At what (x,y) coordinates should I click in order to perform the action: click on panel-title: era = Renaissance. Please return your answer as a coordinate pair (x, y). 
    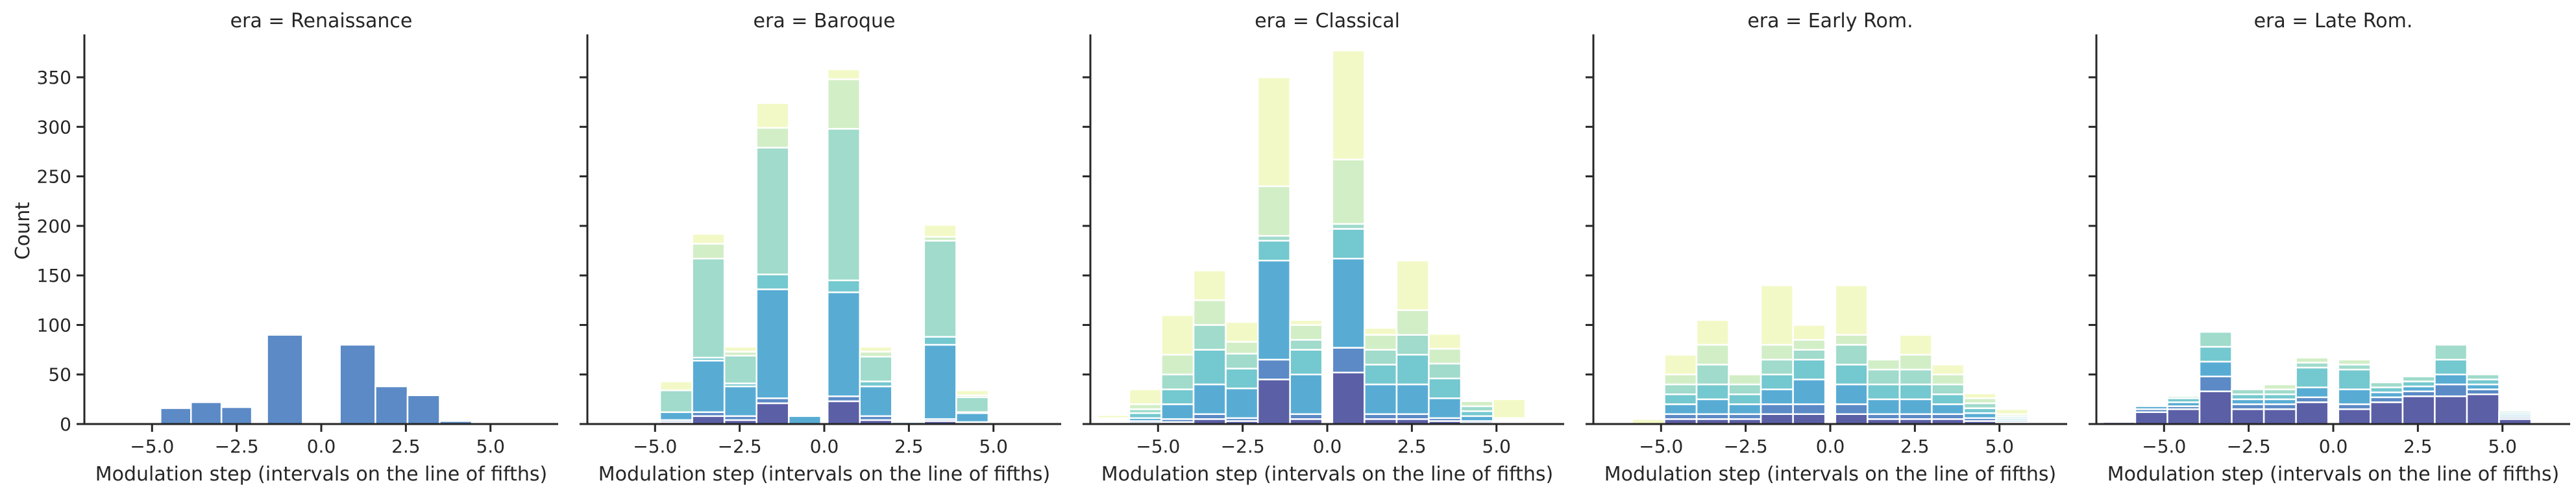
    Looking at the image, I should click on (321, 21).